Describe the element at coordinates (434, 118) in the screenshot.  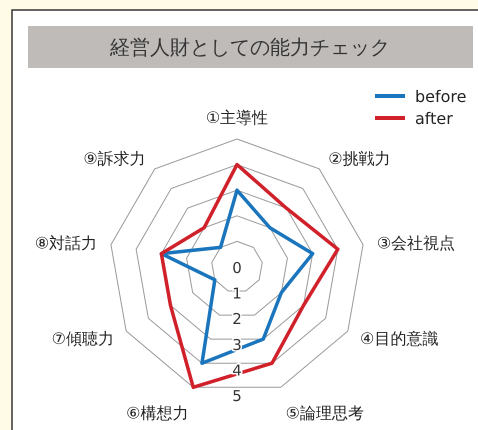
I see `legend-label: after` at that location.